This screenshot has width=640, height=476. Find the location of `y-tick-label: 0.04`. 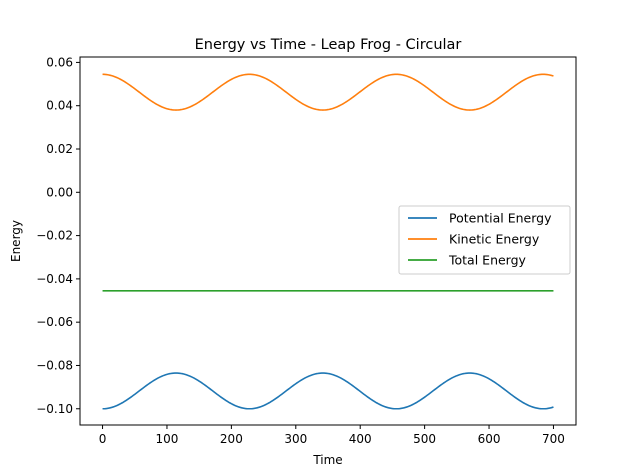

y-tick-label: 0.04 is located at coordinates (59, 106).